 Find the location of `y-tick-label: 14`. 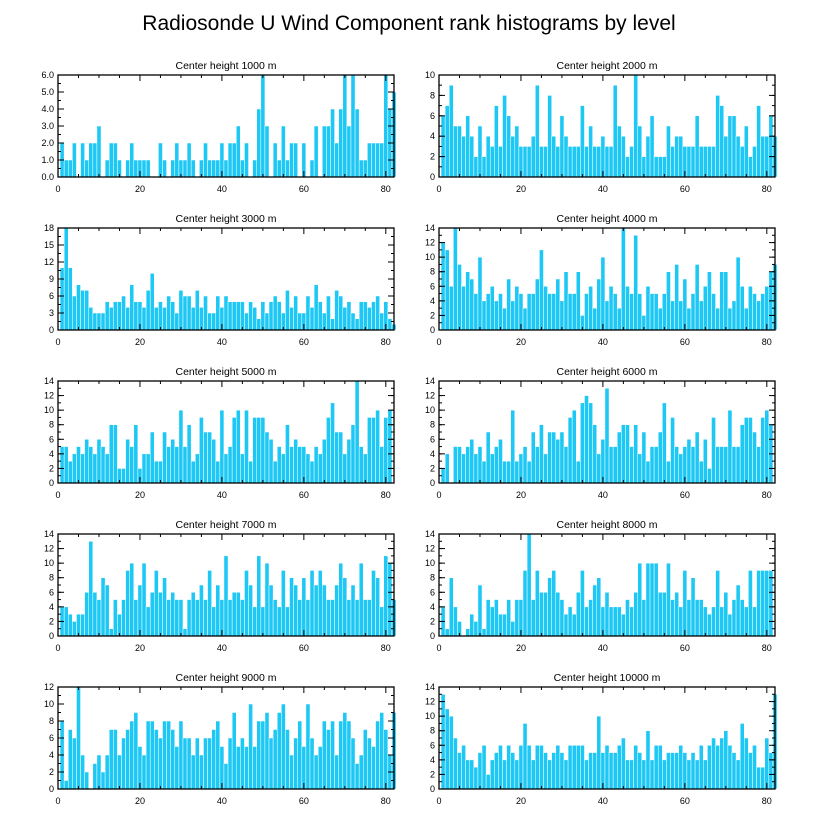

y-tick-label: 14 is located at coordinates (430, 381).